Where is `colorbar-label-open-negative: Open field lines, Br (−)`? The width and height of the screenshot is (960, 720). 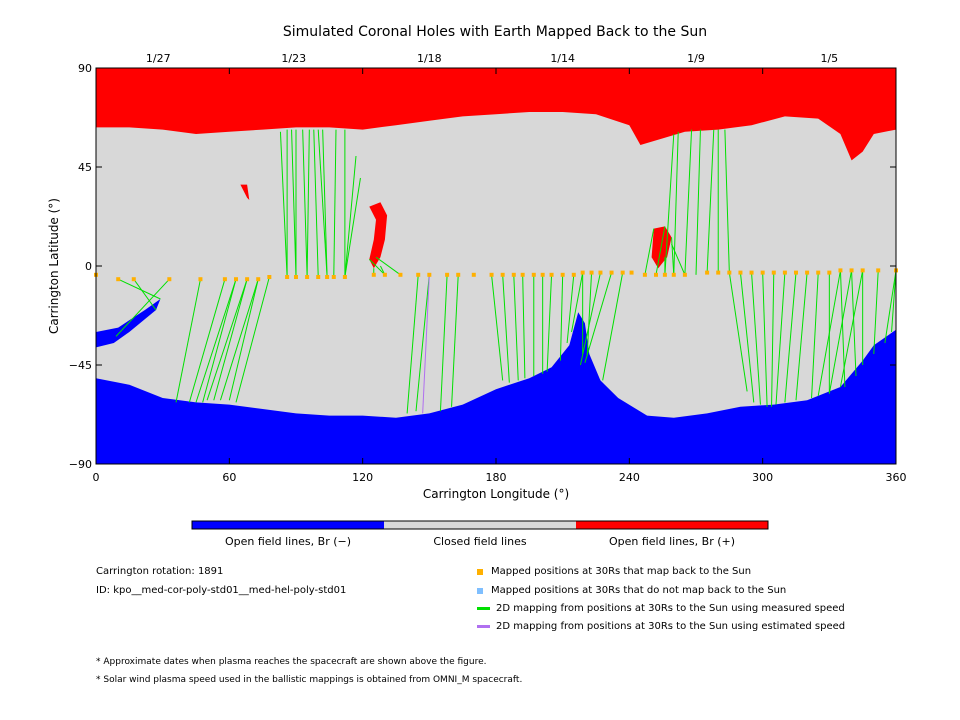 colorbar-label-open-negative: Open field lines, Br (−) is located at coordinates (288, 541).